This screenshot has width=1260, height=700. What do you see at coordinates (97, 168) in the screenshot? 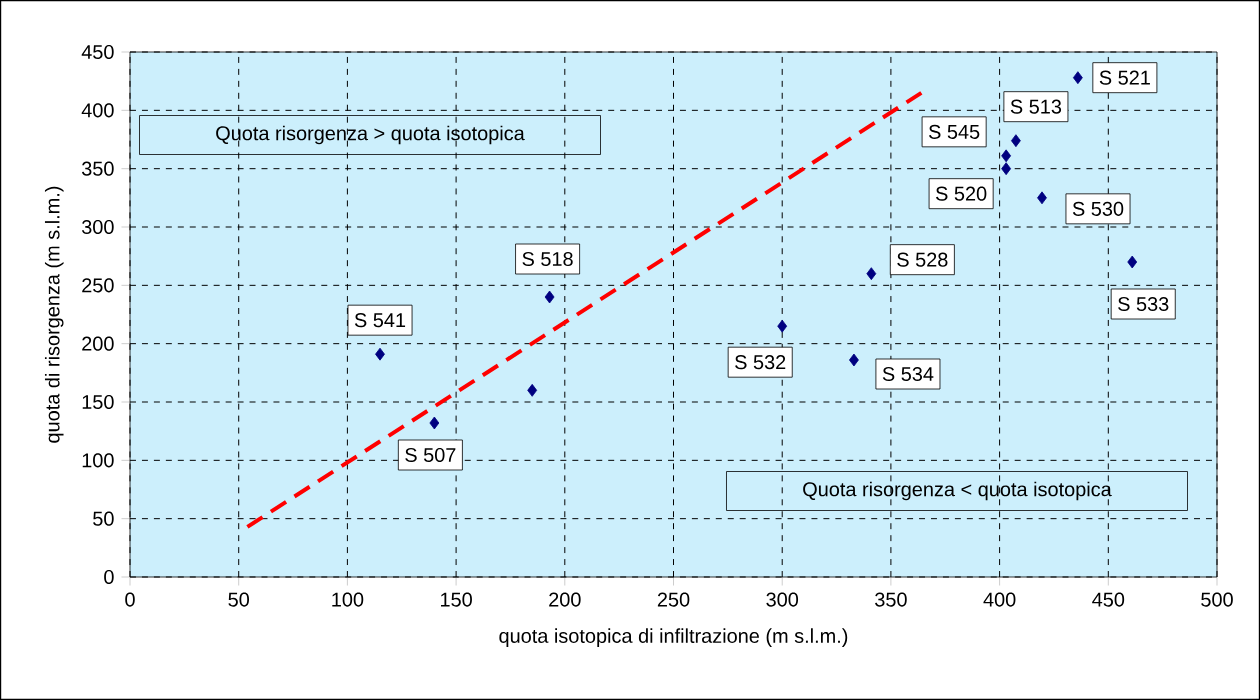
I see `y-tick-label: 350` at bounding box center [97, 168].